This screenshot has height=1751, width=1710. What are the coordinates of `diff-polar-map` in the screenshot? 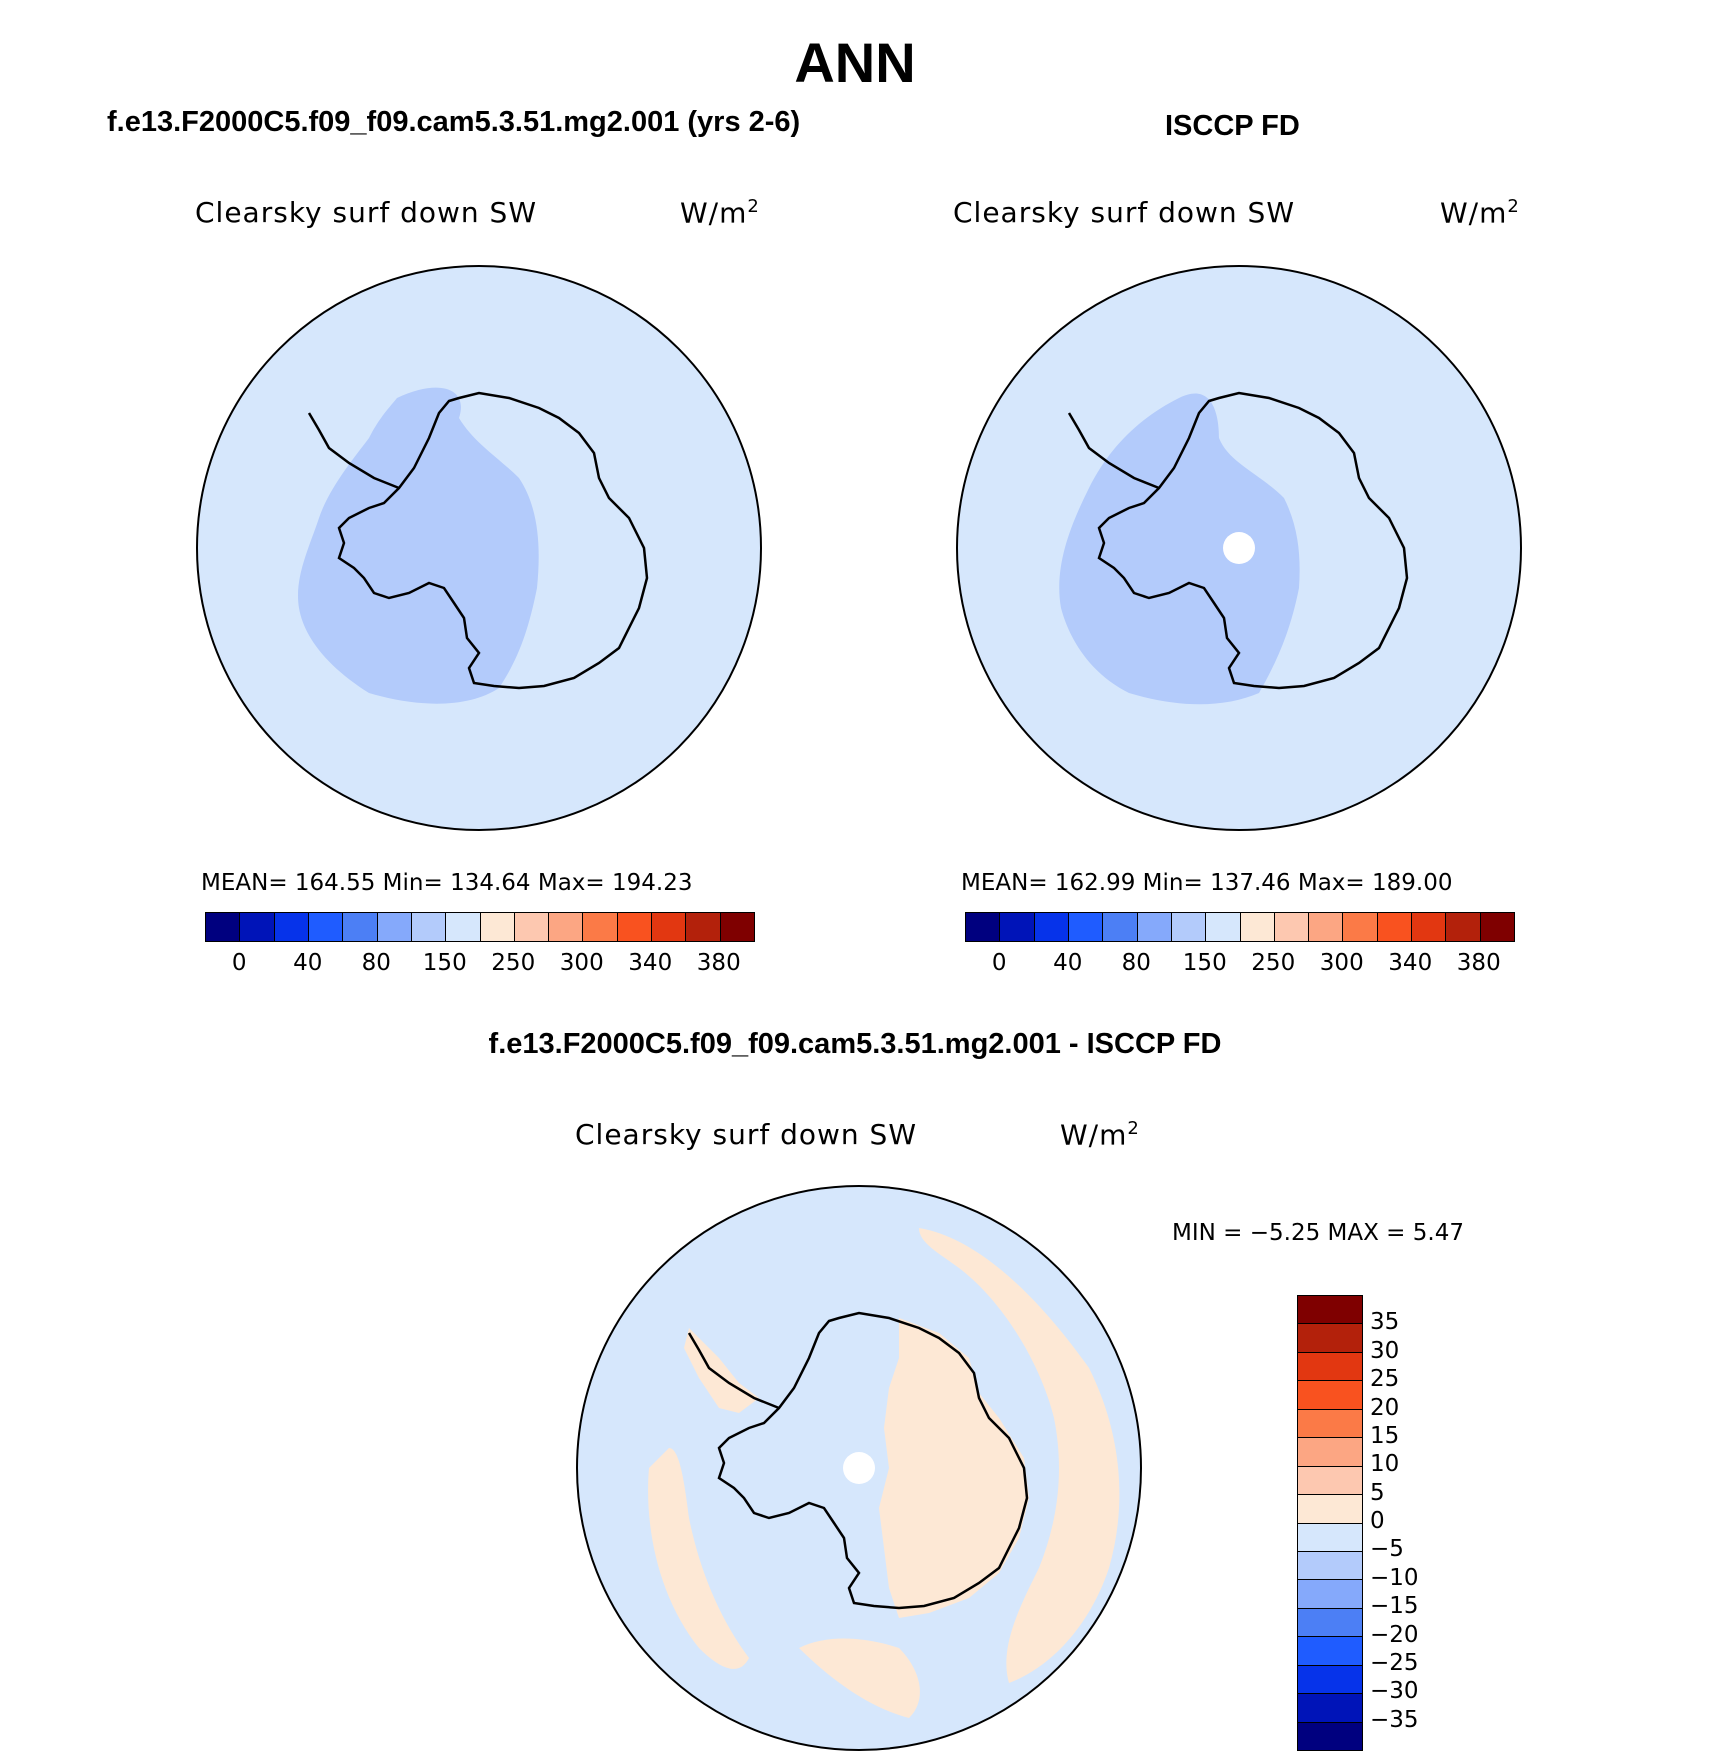 It's located at (859, 1468).